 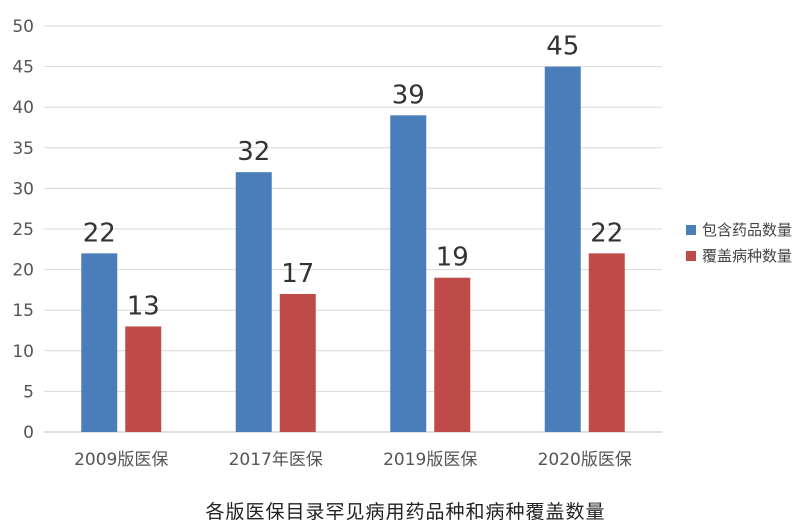 What do you see at coordinates (585, 460) in the screenshot?
I see `x-tick-label: 2020版医保` at bounding box center [585, 460].